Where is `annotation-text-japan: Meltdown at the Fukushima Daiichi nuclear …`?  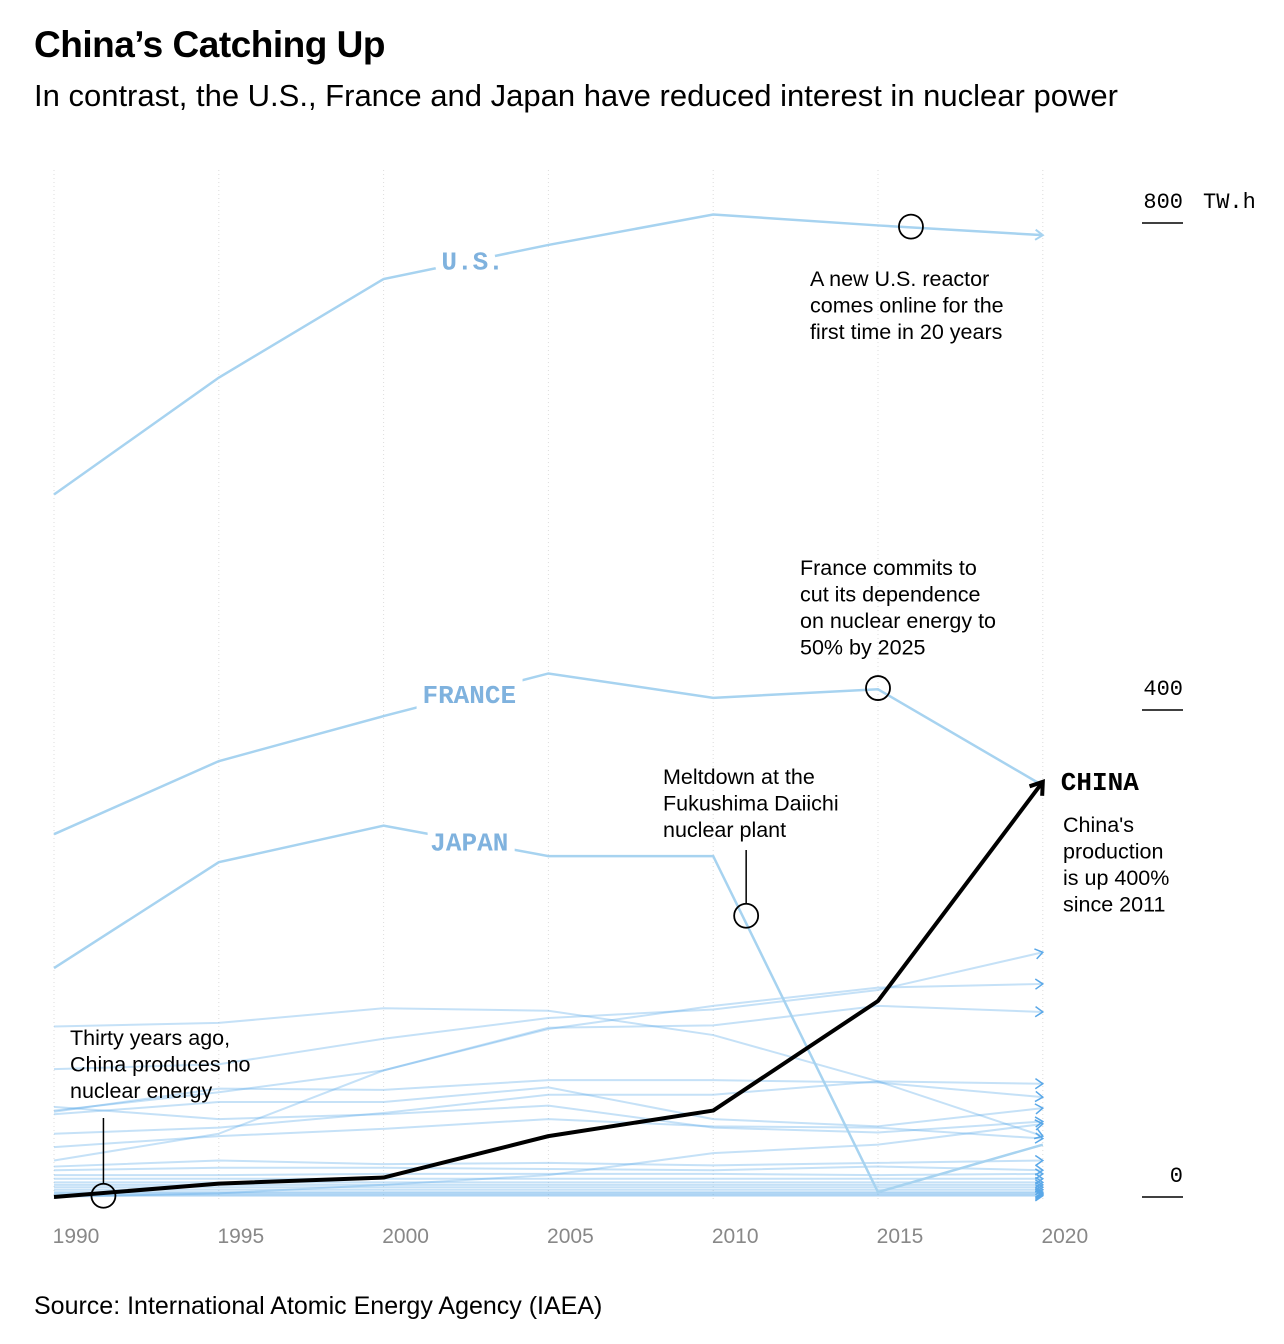 annotation-text-japan: Meltdown at the Fukushima Daiichi nuclear … is located at coordinates (751, 803).